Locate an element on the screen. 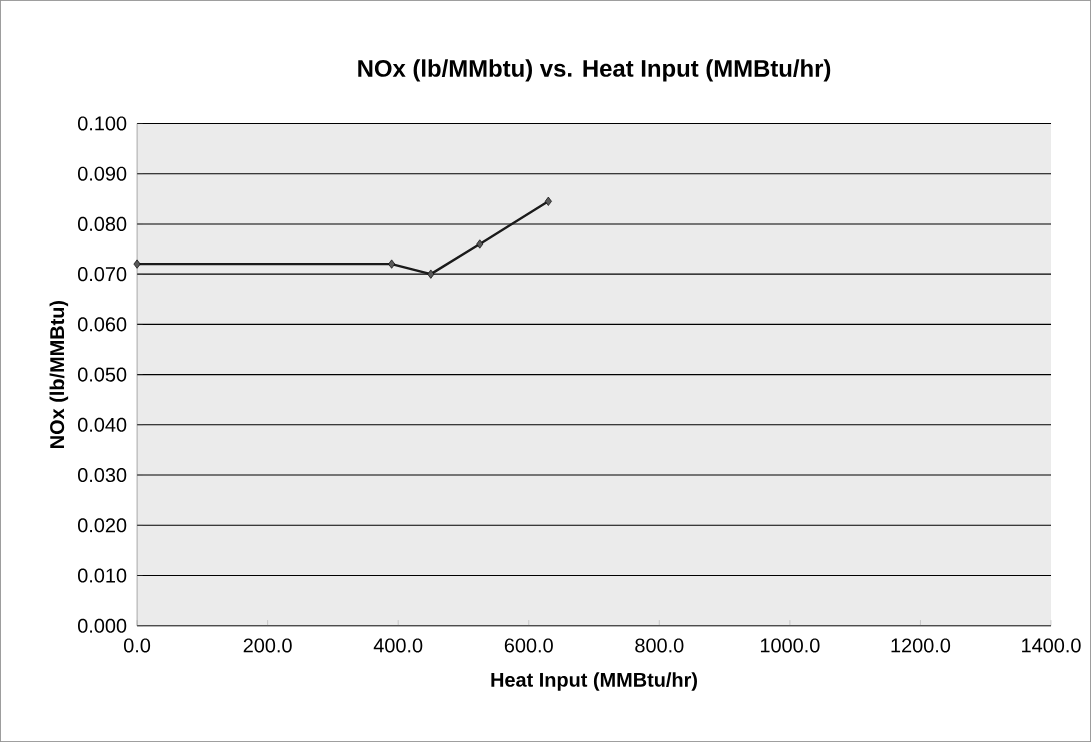  x-tick-label: 200.0 is located at coordinates (267, 645).